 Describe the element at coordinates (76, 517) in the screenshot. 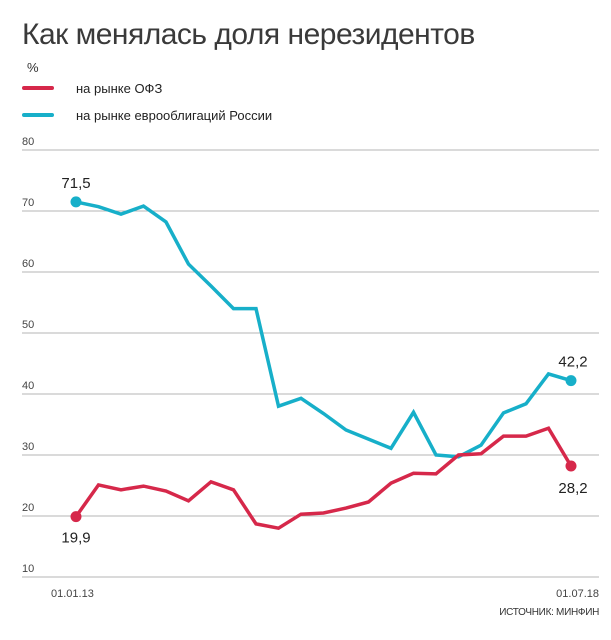

I see `start-point-ofz` at that location.